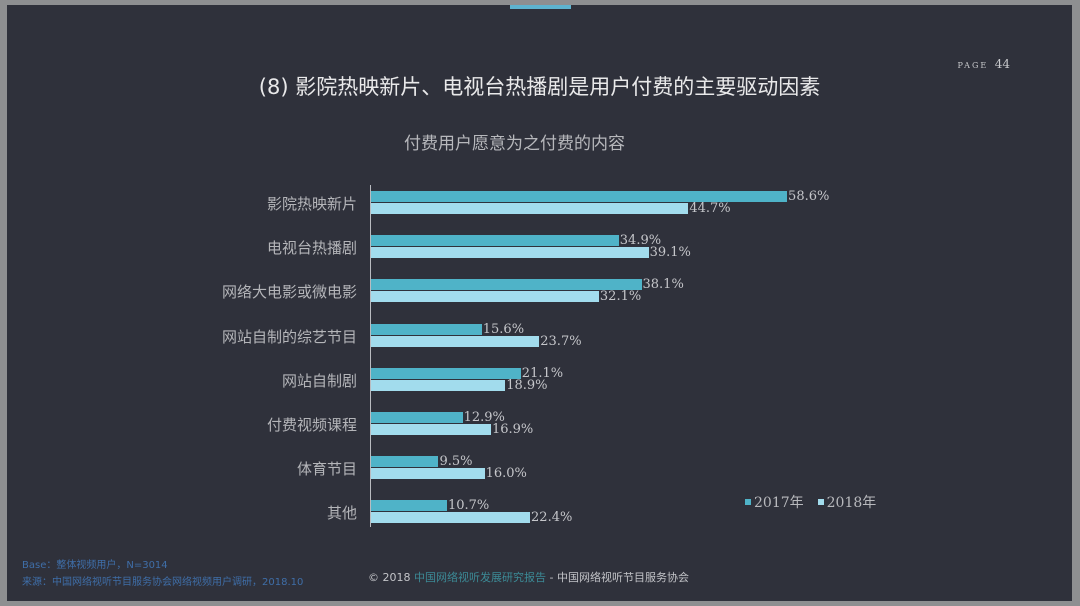 This screenshot has height=606, width=1080. I want to click on legend-label-2018: 2018年, so click(851, 503).